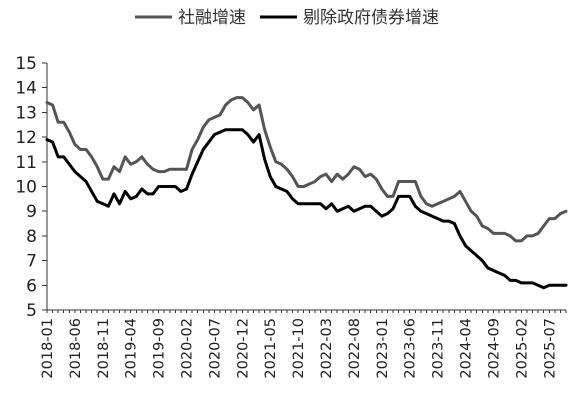 This screenshot has width=582, height=402. Describe the element at coordinates (243, 348) in the screenshot. I see `x-tick-label: 2020-12` at that location.